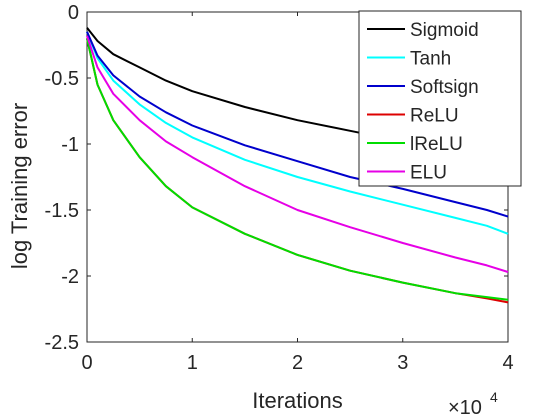 This screenshot has height=420, width=560. I want to click on legend-label-elu: ELU, so click(428, 173).